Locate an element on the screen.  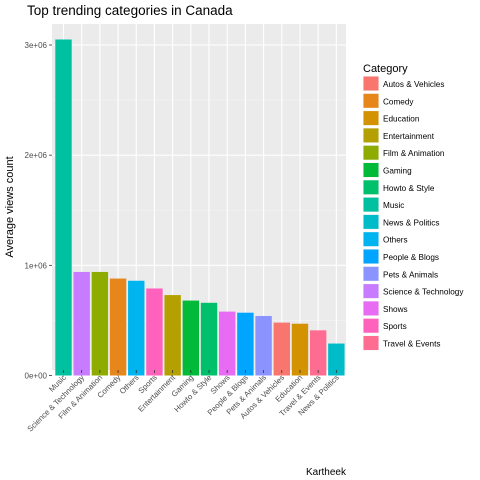
y-tick-label: 2e+06 is located at coordinates (36, 155).